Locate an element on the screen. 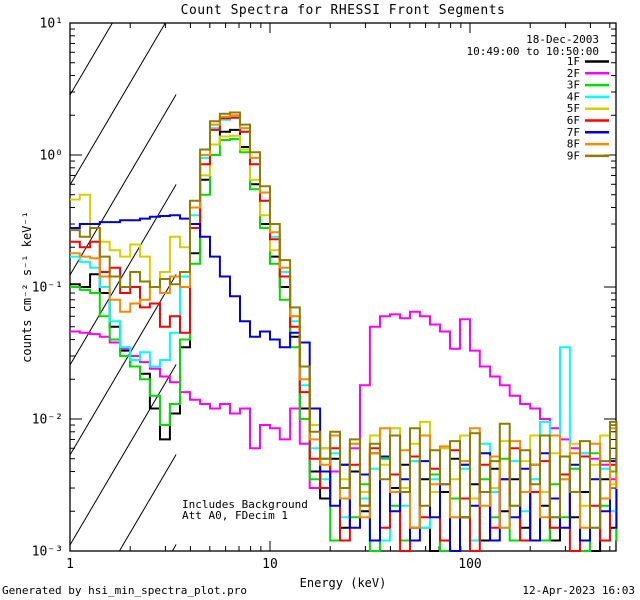 The image size is (640, 600). annotation-attenuator: Att A0, FDecim 1 is located at coordinates (235, 515).